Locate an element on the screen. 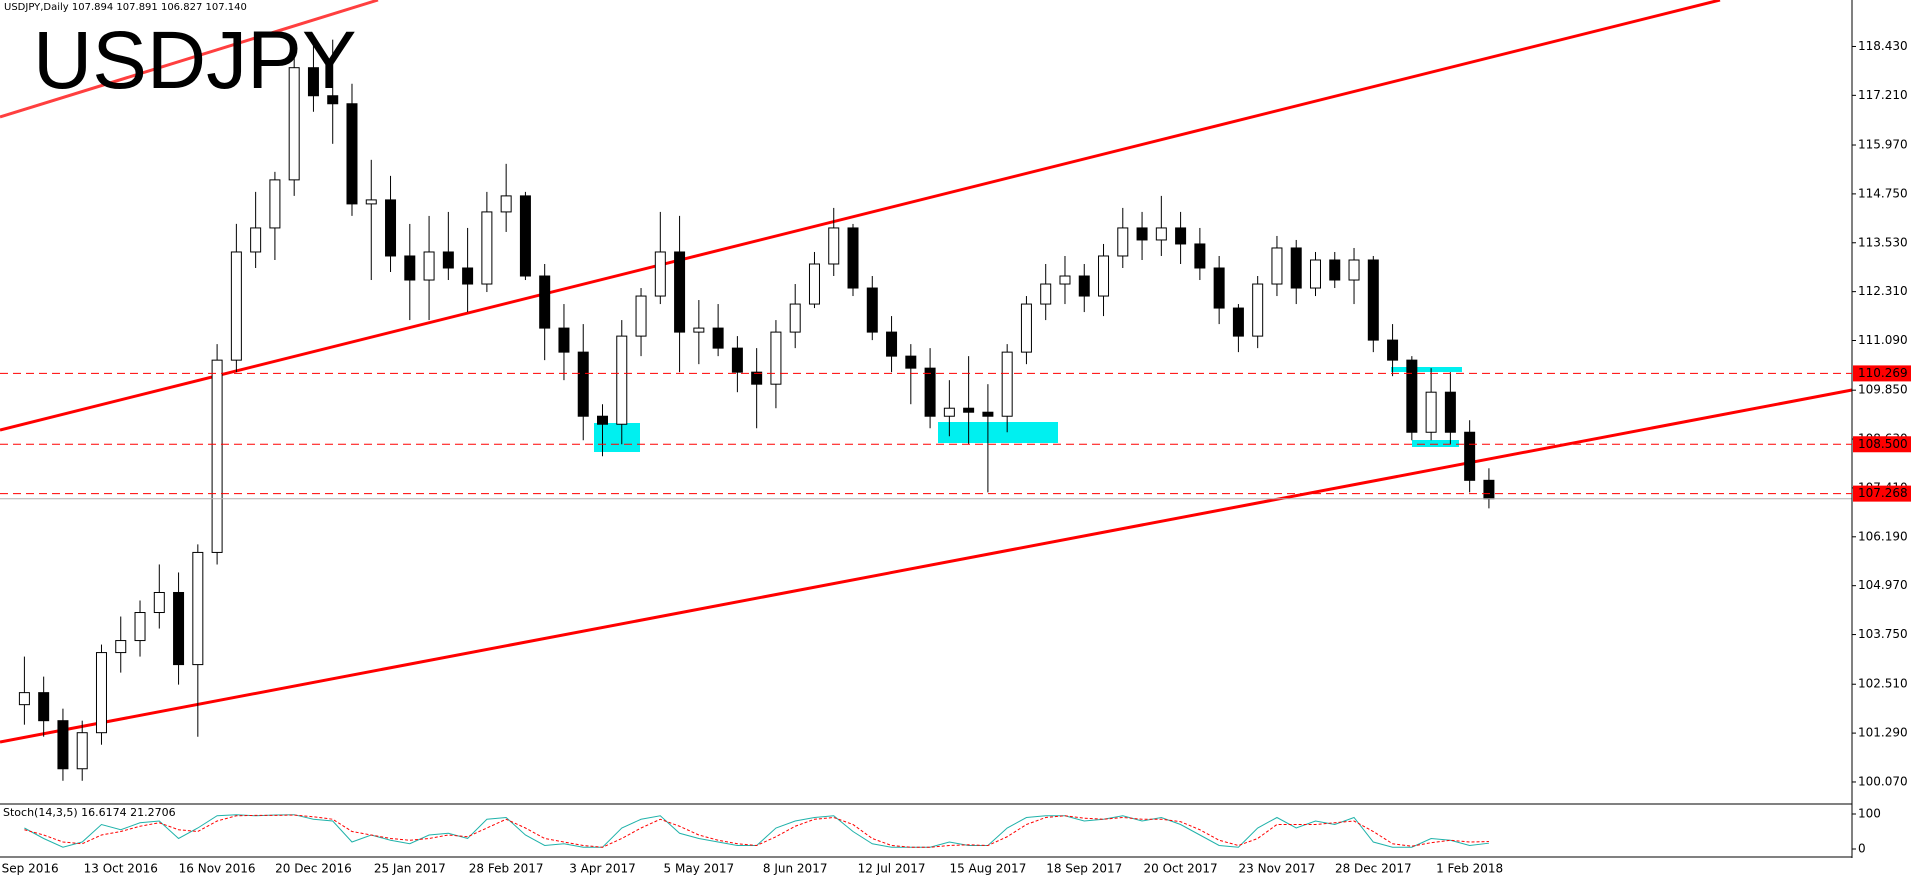  level-label: 110.269 is located at coordinates (1883, 373).